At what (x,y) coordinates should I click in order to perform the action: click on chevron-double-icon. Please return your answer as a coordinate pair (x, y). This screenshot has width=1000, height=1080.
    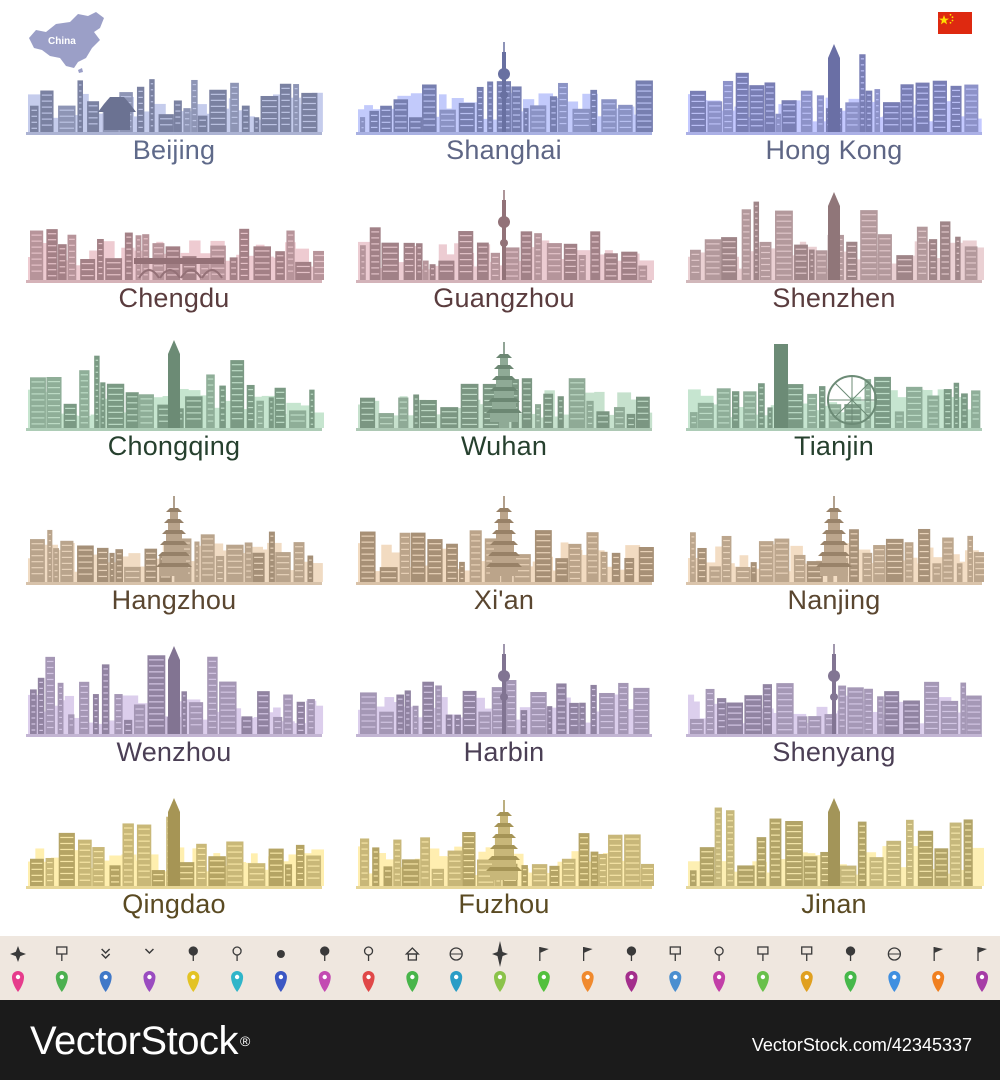
    Looking at the image, I should click on (106, 954).